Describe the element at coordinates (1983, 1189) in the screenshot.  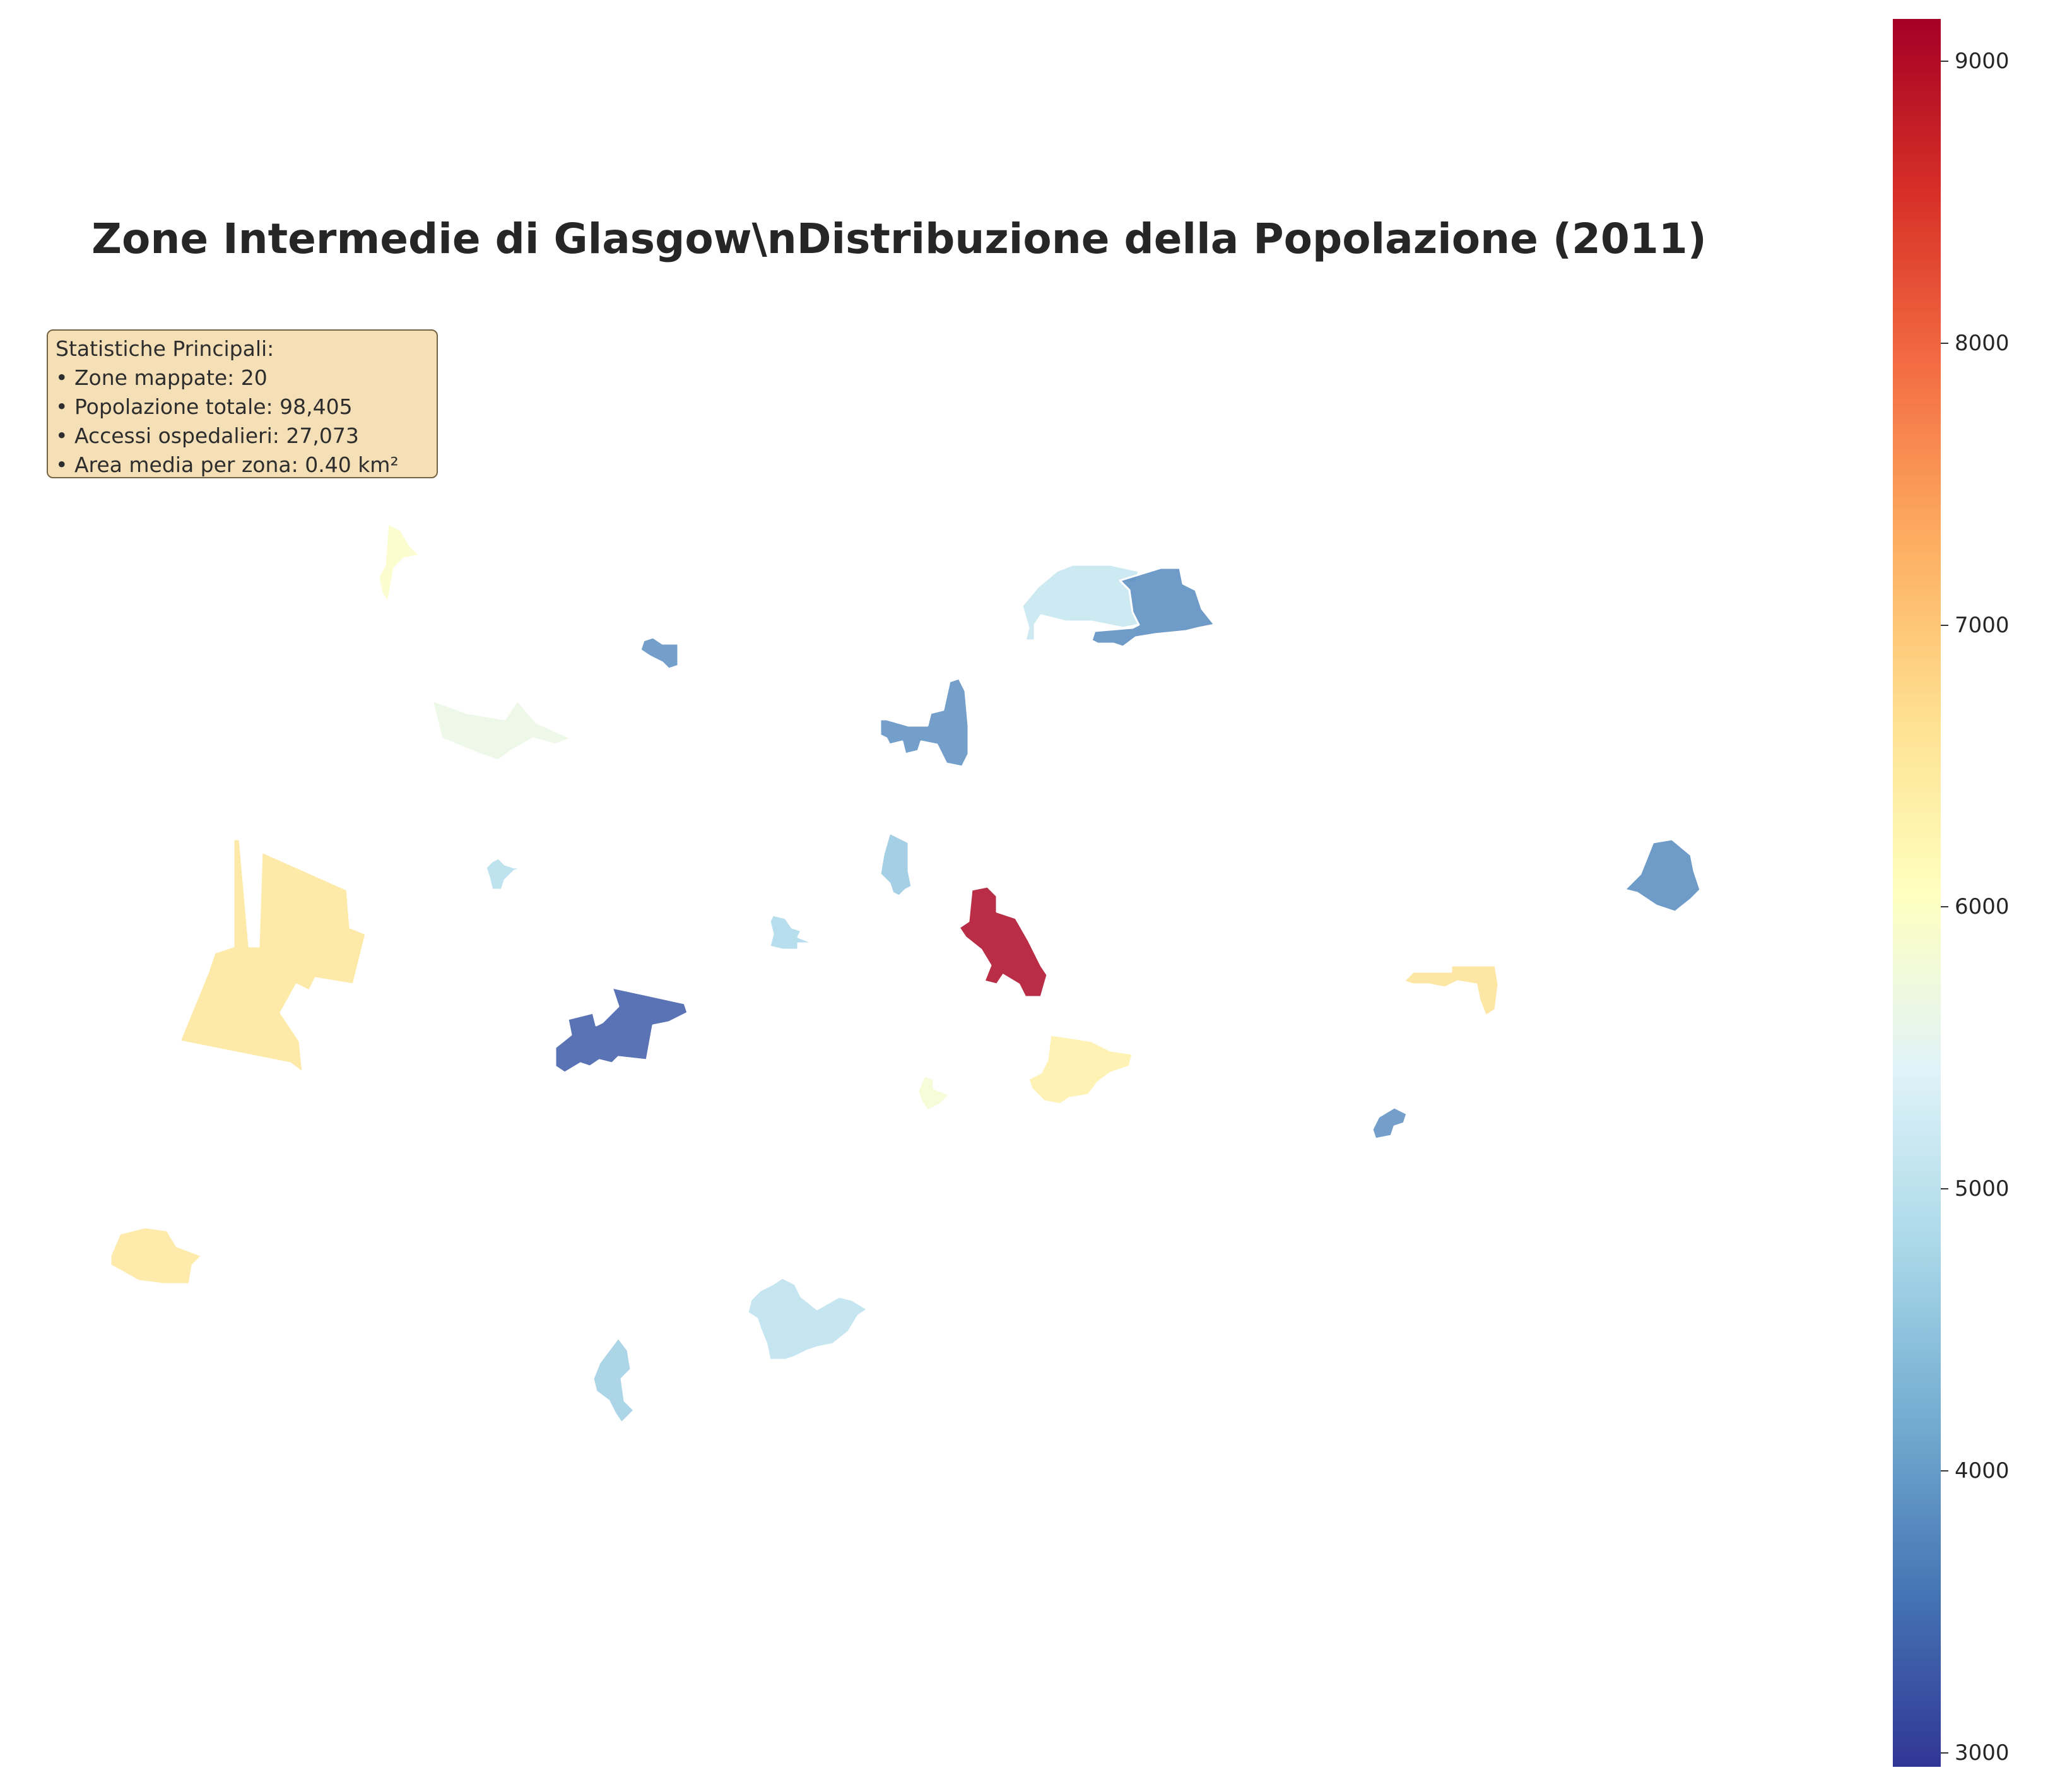
I see `colorbar-tick-label: 5000` at that location.